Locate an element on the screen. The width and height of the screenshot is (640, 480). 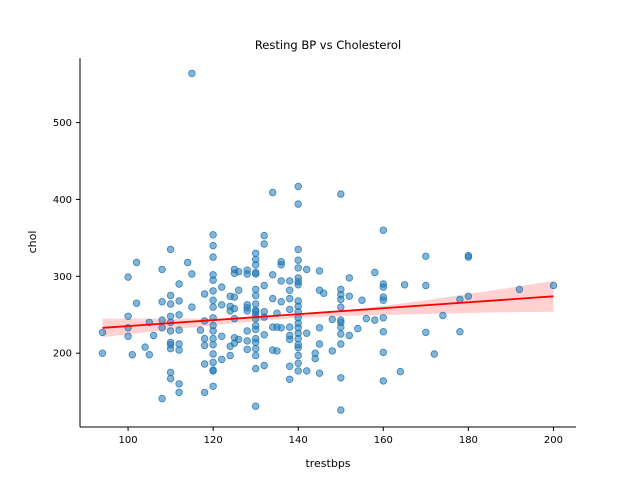
regression-line is located at coordinates (328, 312).